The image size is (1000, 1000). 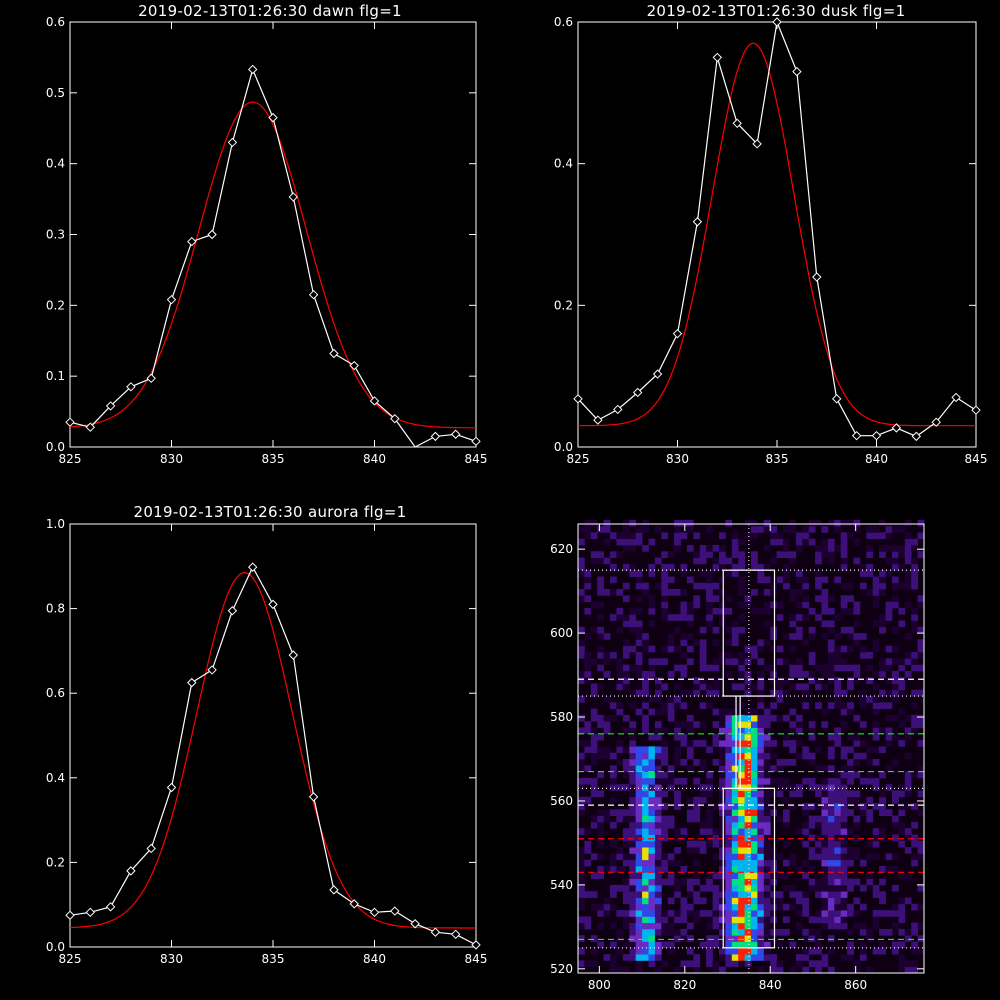 What do you see at coordinates (272, 265) in the screenshot?
I see `dawn-fit-curve` at bounding box center [272, 265].